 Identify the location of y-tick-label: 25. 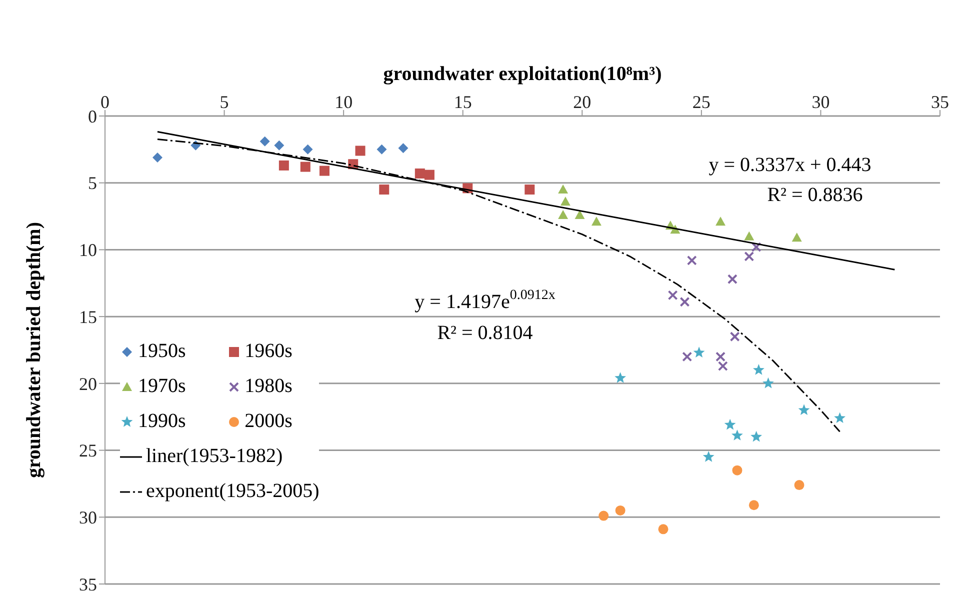
(88, 450).